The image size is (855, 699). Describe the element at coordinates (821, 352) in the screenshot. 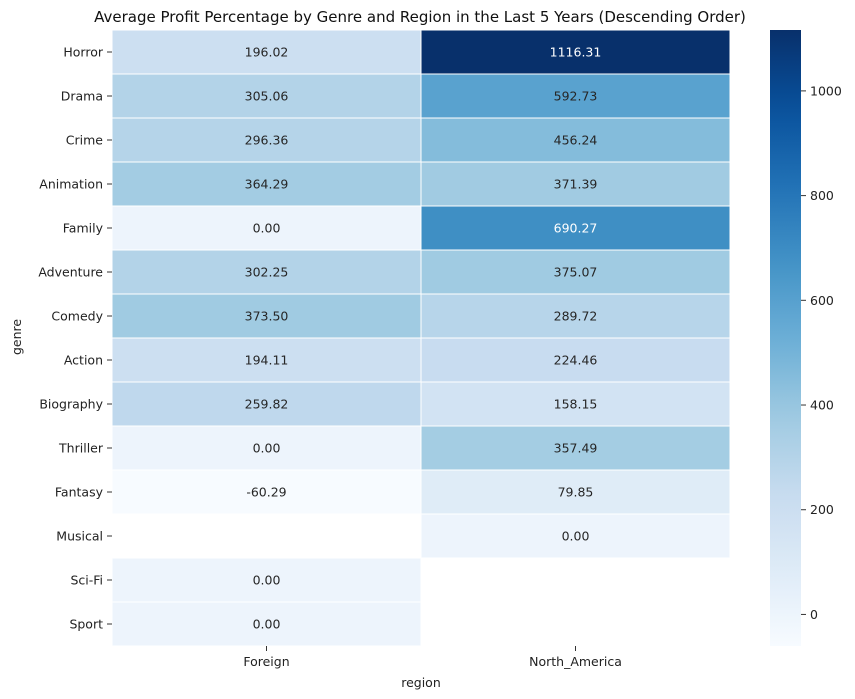

I see `colorbar-ticks: 0 200 400 600 800 1000` at that location.